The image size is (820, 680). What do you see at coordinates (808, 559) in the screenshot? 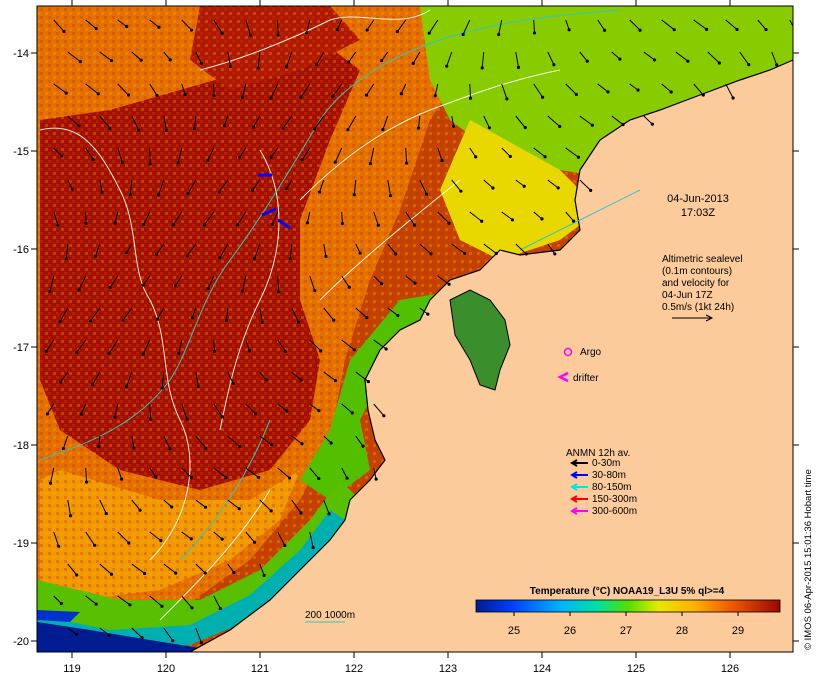
I see `image-credit: © IMOS 06-Apr-2015 15:01:36 Hobart time` at bounding box center [808, 559].